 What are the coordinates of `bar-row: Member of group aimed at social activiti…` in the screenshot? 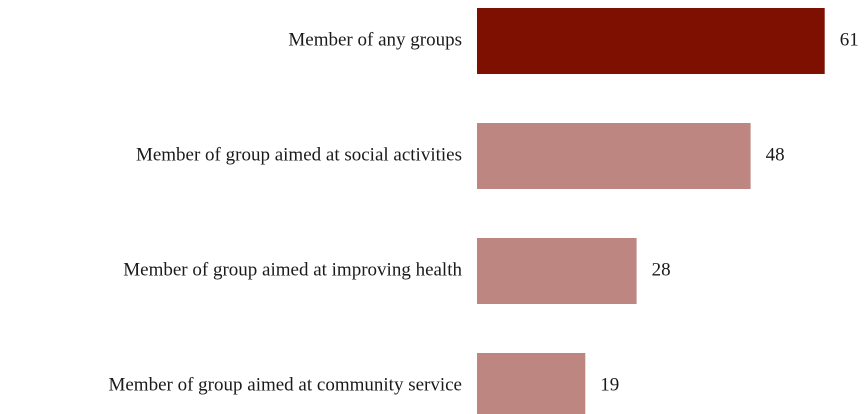 It's located at (460, 156).